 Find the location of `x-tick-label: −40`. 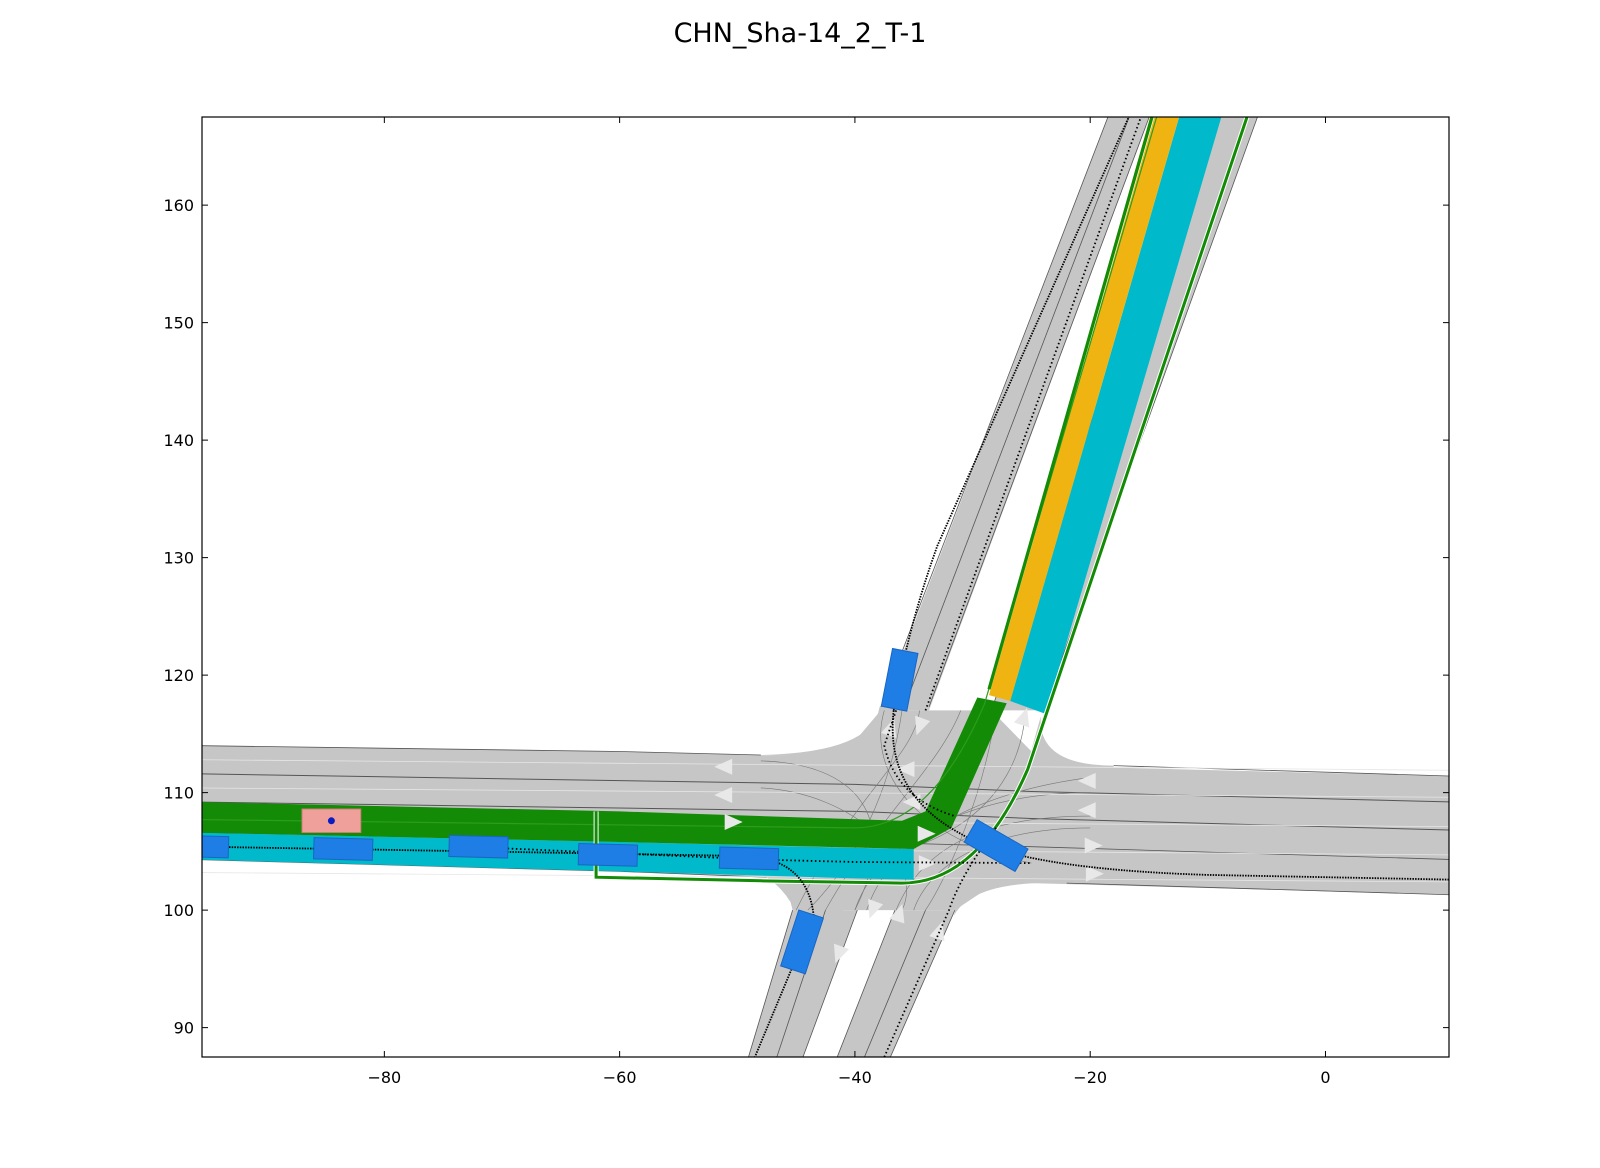

x-tick-label: −40 is located at coordinates (855, 1077).